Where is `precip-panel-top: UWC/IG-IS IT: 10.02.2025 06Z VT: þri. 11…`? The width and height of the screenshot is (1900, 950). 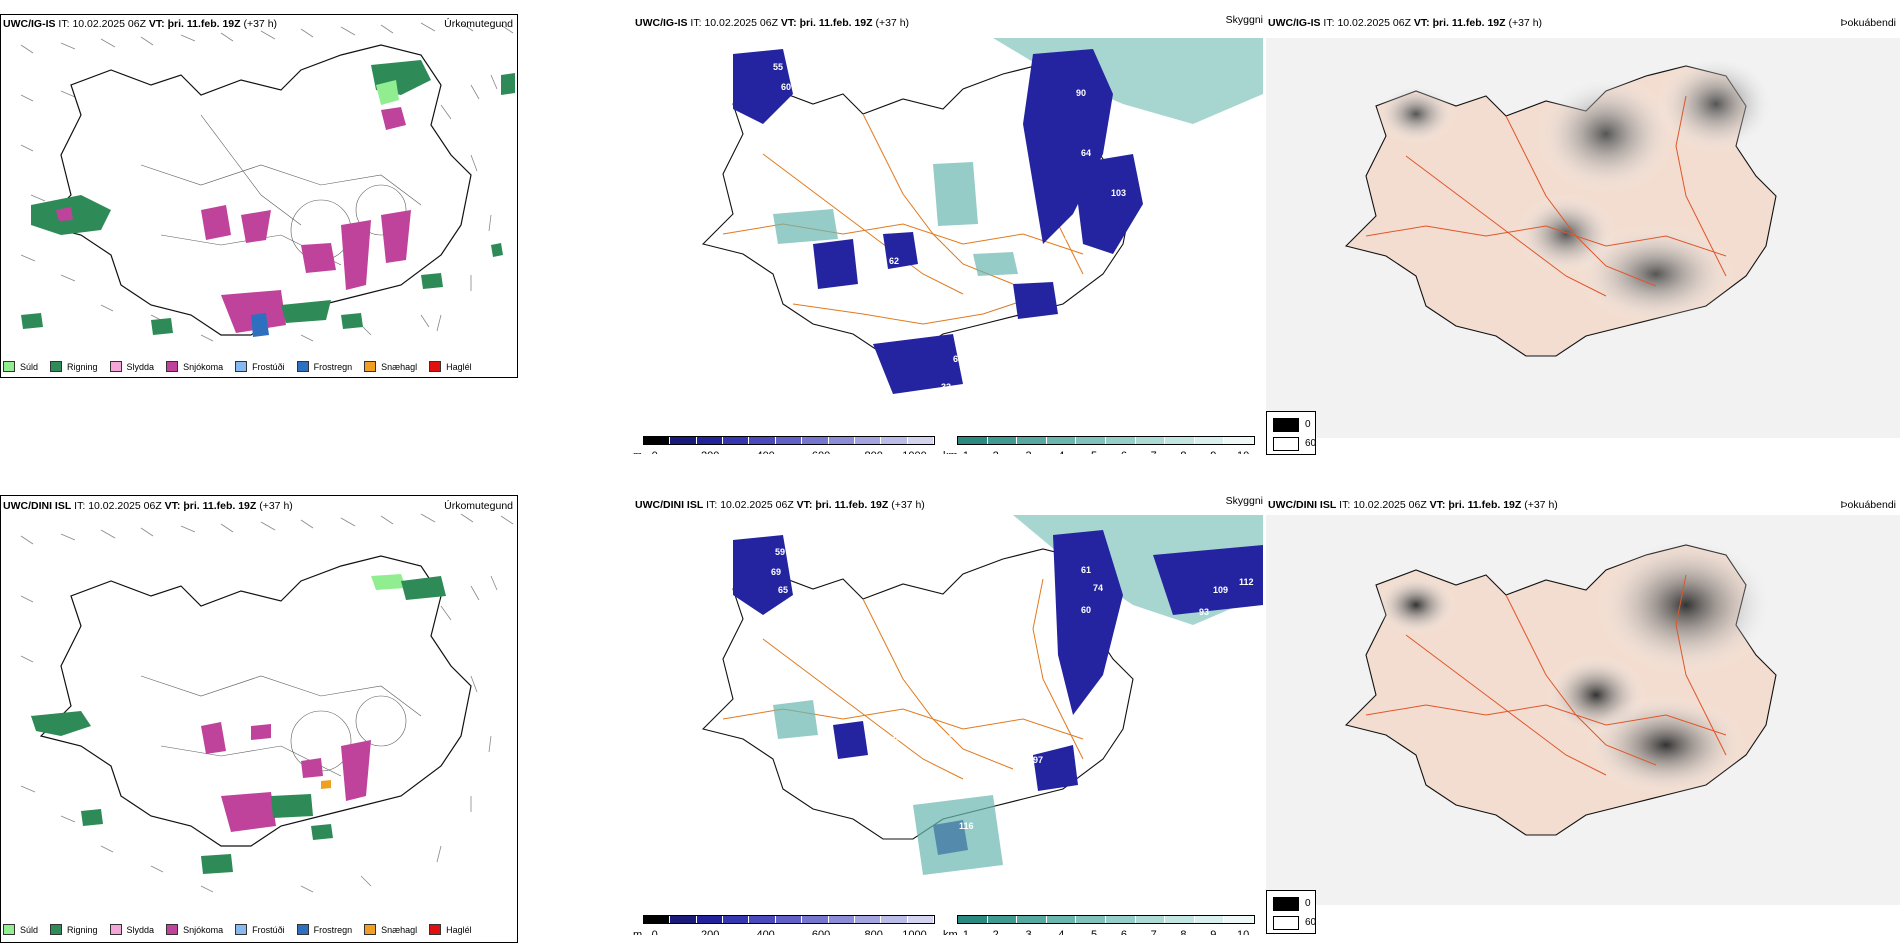
precip-panel-top: UWC/IG-IS IT: 10.02.2025 06Z VT: þri. 11… is located at coordinates (259, 196).